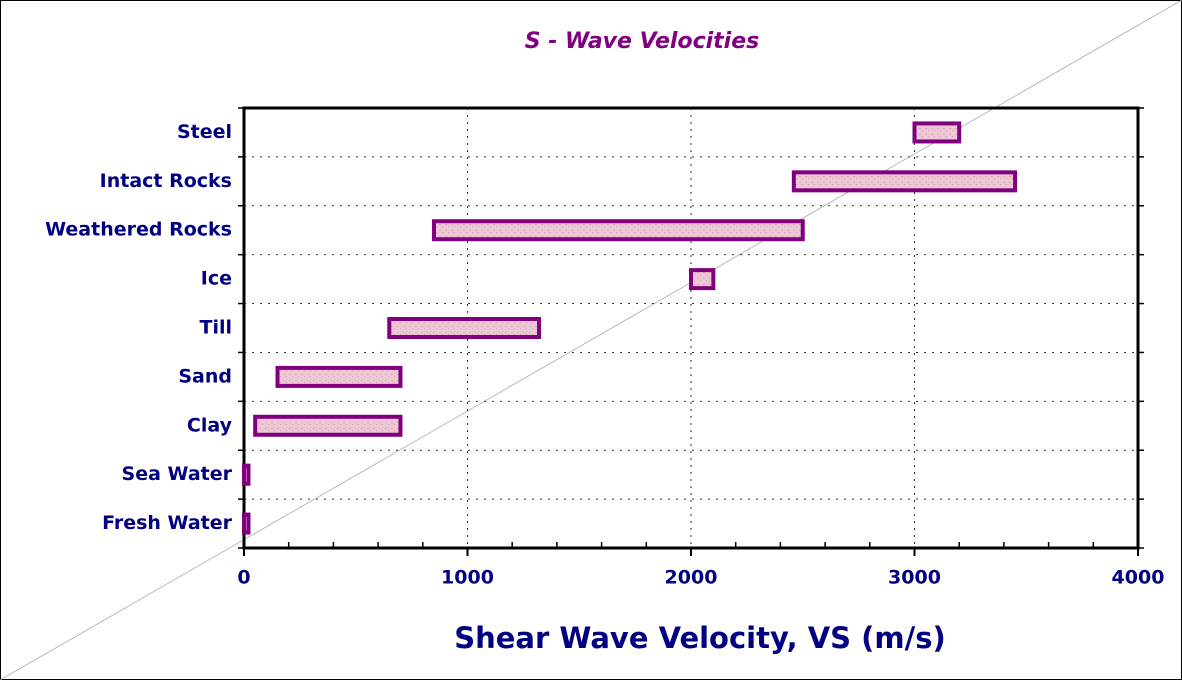 The height and width of the screenshot is (680, 1182). What do you see at coordinates (216, 279) in the screenshot?
I see `y-tick-label: Ice` at bounding box center [216, 279].